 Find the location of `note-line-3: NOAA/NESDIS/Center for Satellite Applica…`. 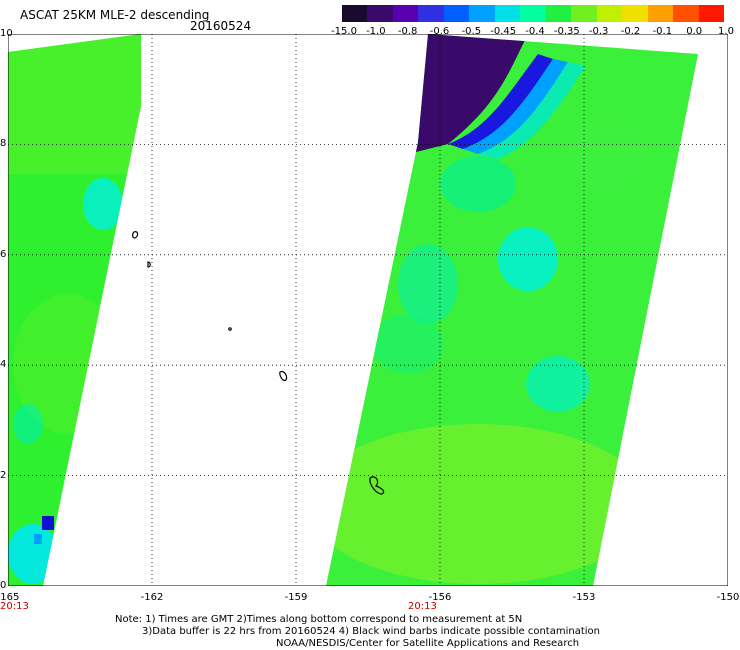

note-line-3: NOAA/NESDIS/Center for Satellite Applica… is located at coordinates (428, 643).